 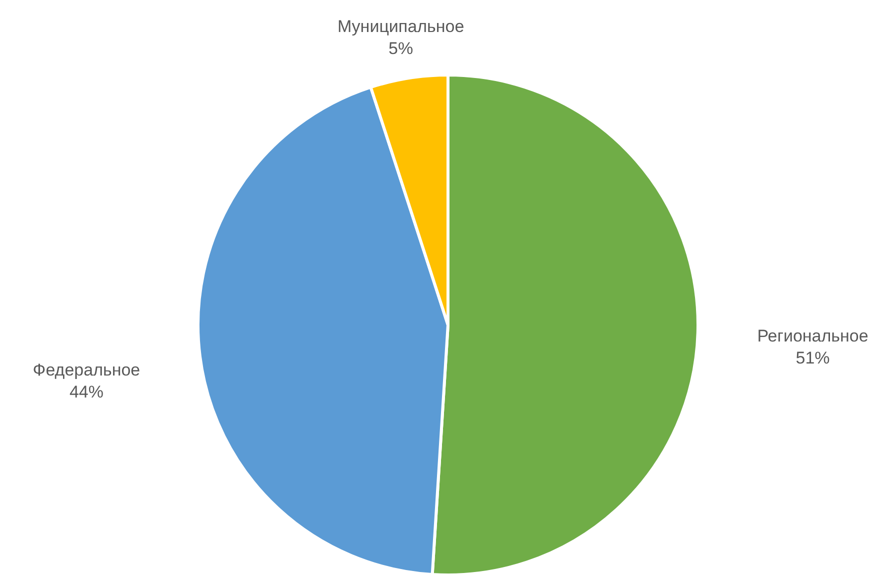 What do you see at coordinates (401, 48) in the screenshot?
I see `data-label: 5%` at bounding box center [401, 48].